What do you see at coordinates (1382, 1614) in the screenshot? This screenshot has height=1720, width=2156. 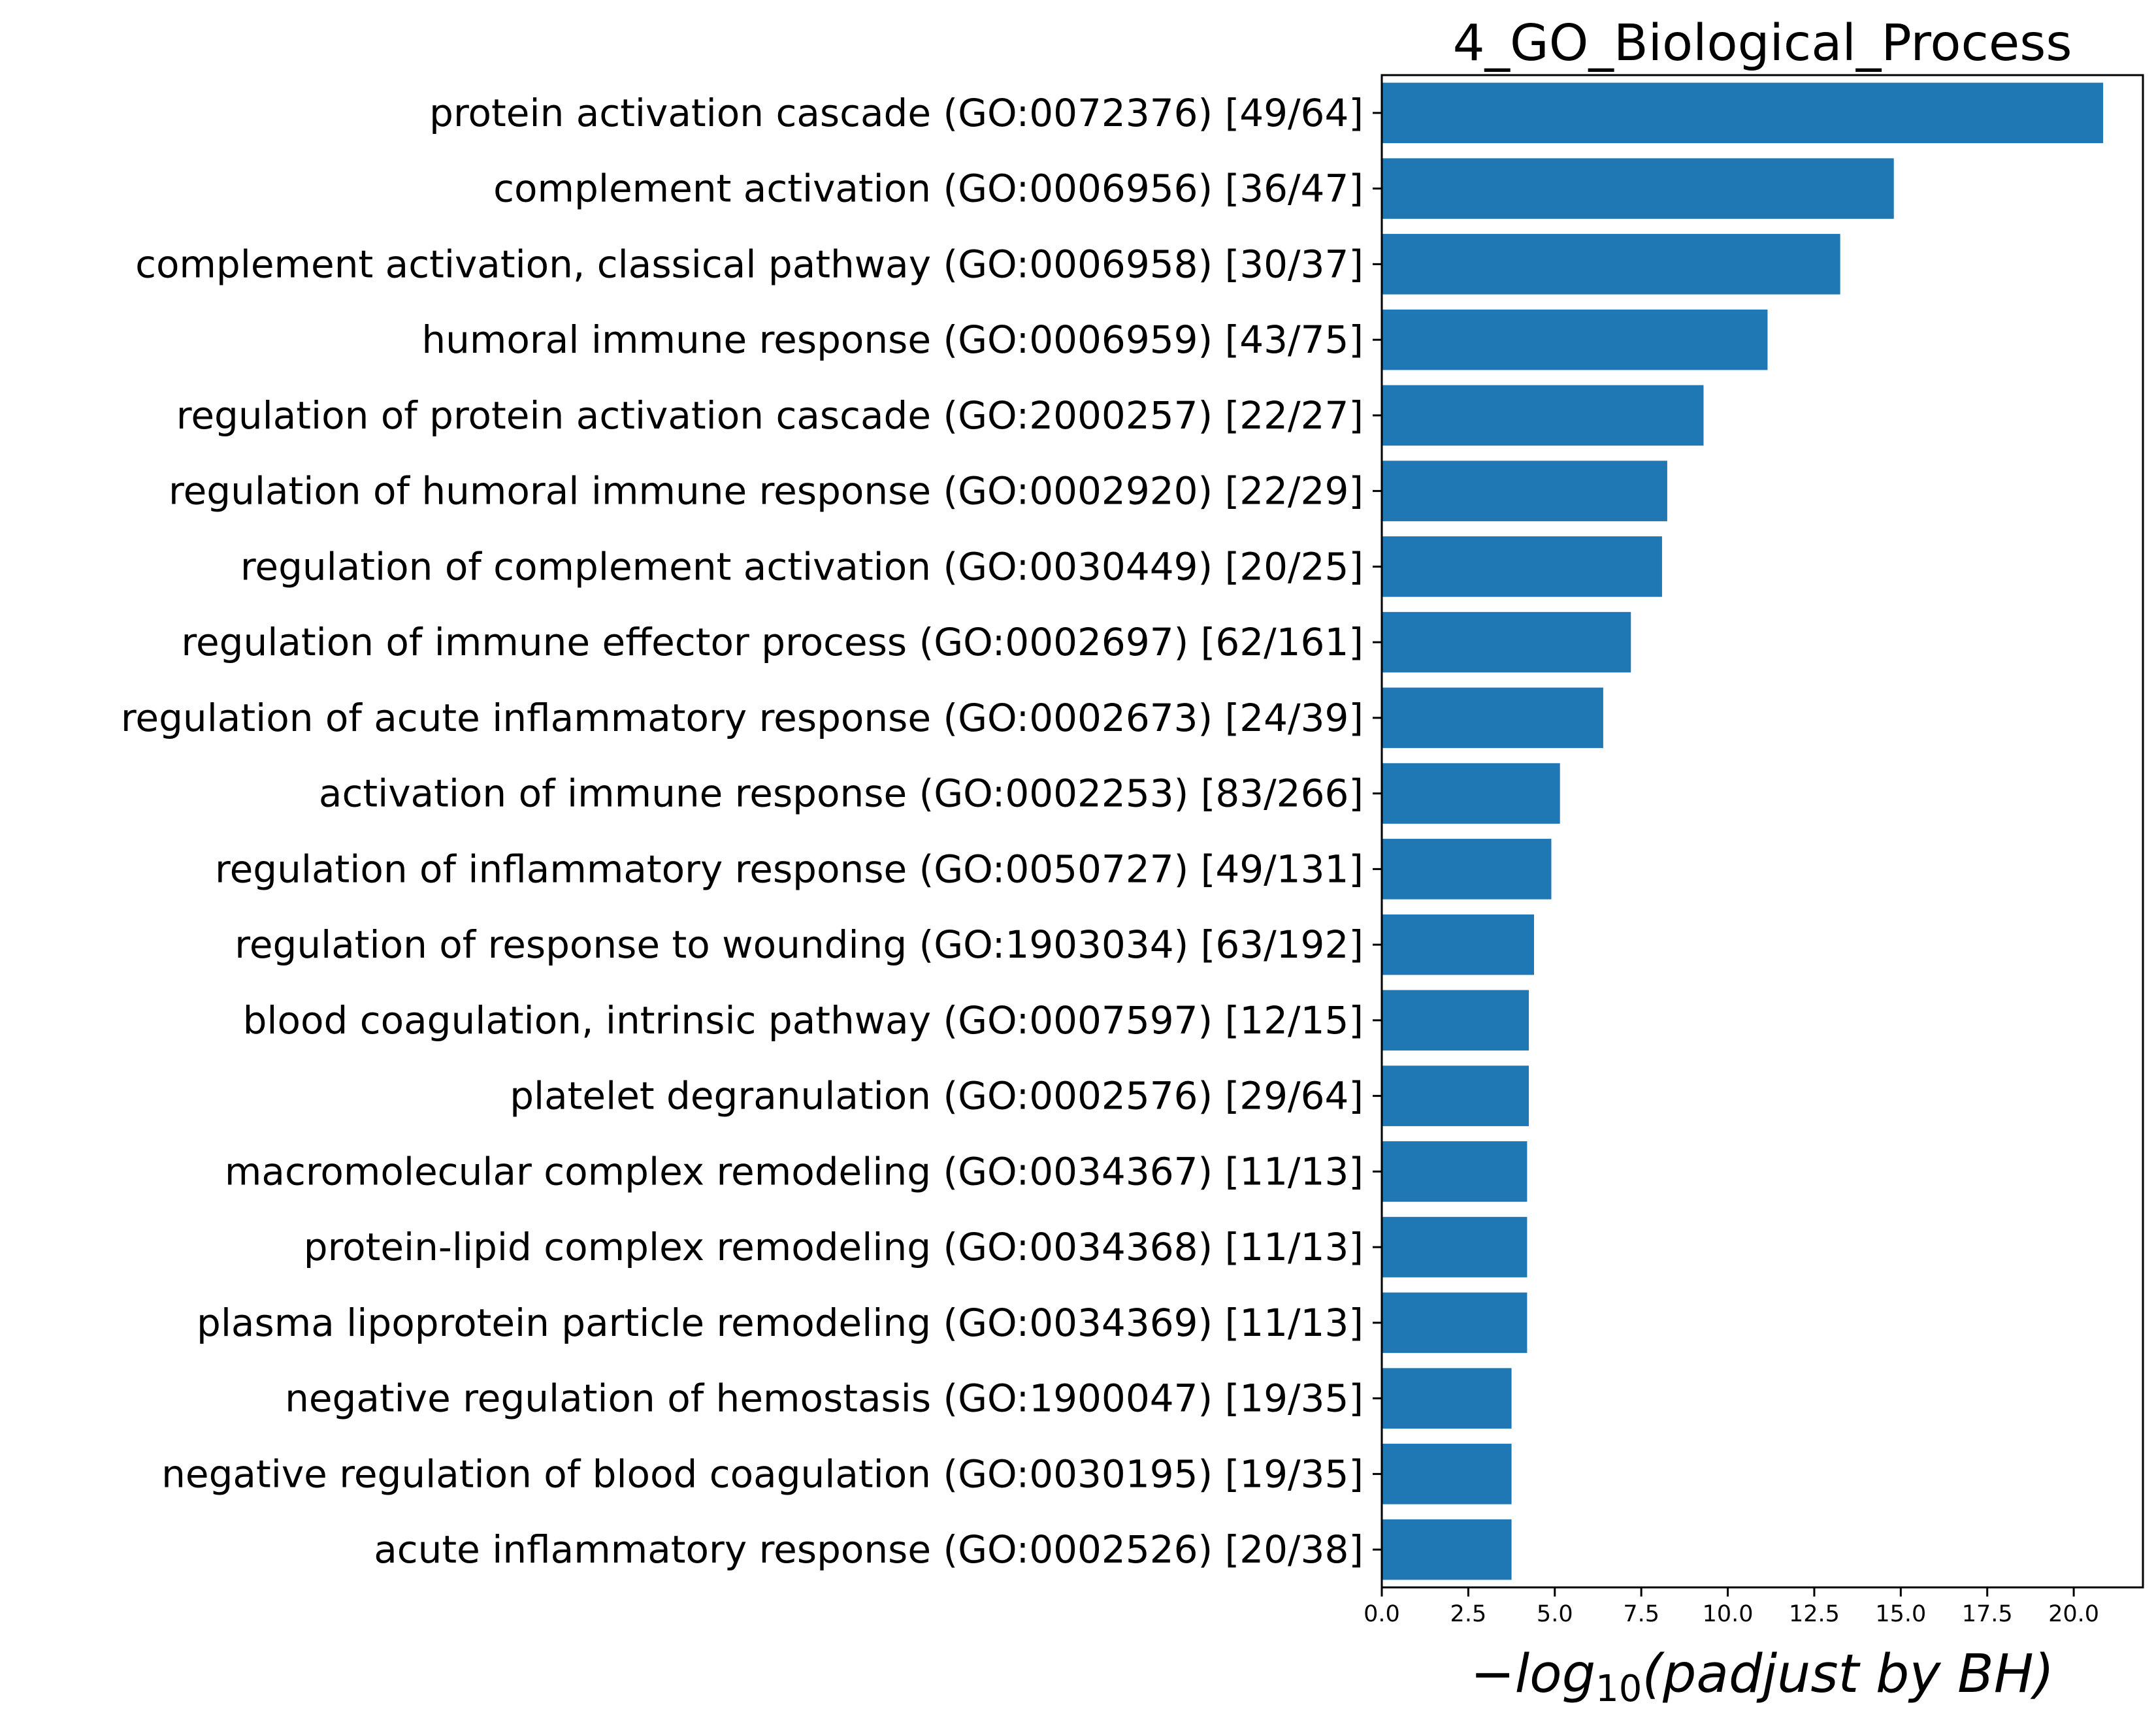 I see `x-tick-label: 0.0` at bounding box center [1382, 1614].